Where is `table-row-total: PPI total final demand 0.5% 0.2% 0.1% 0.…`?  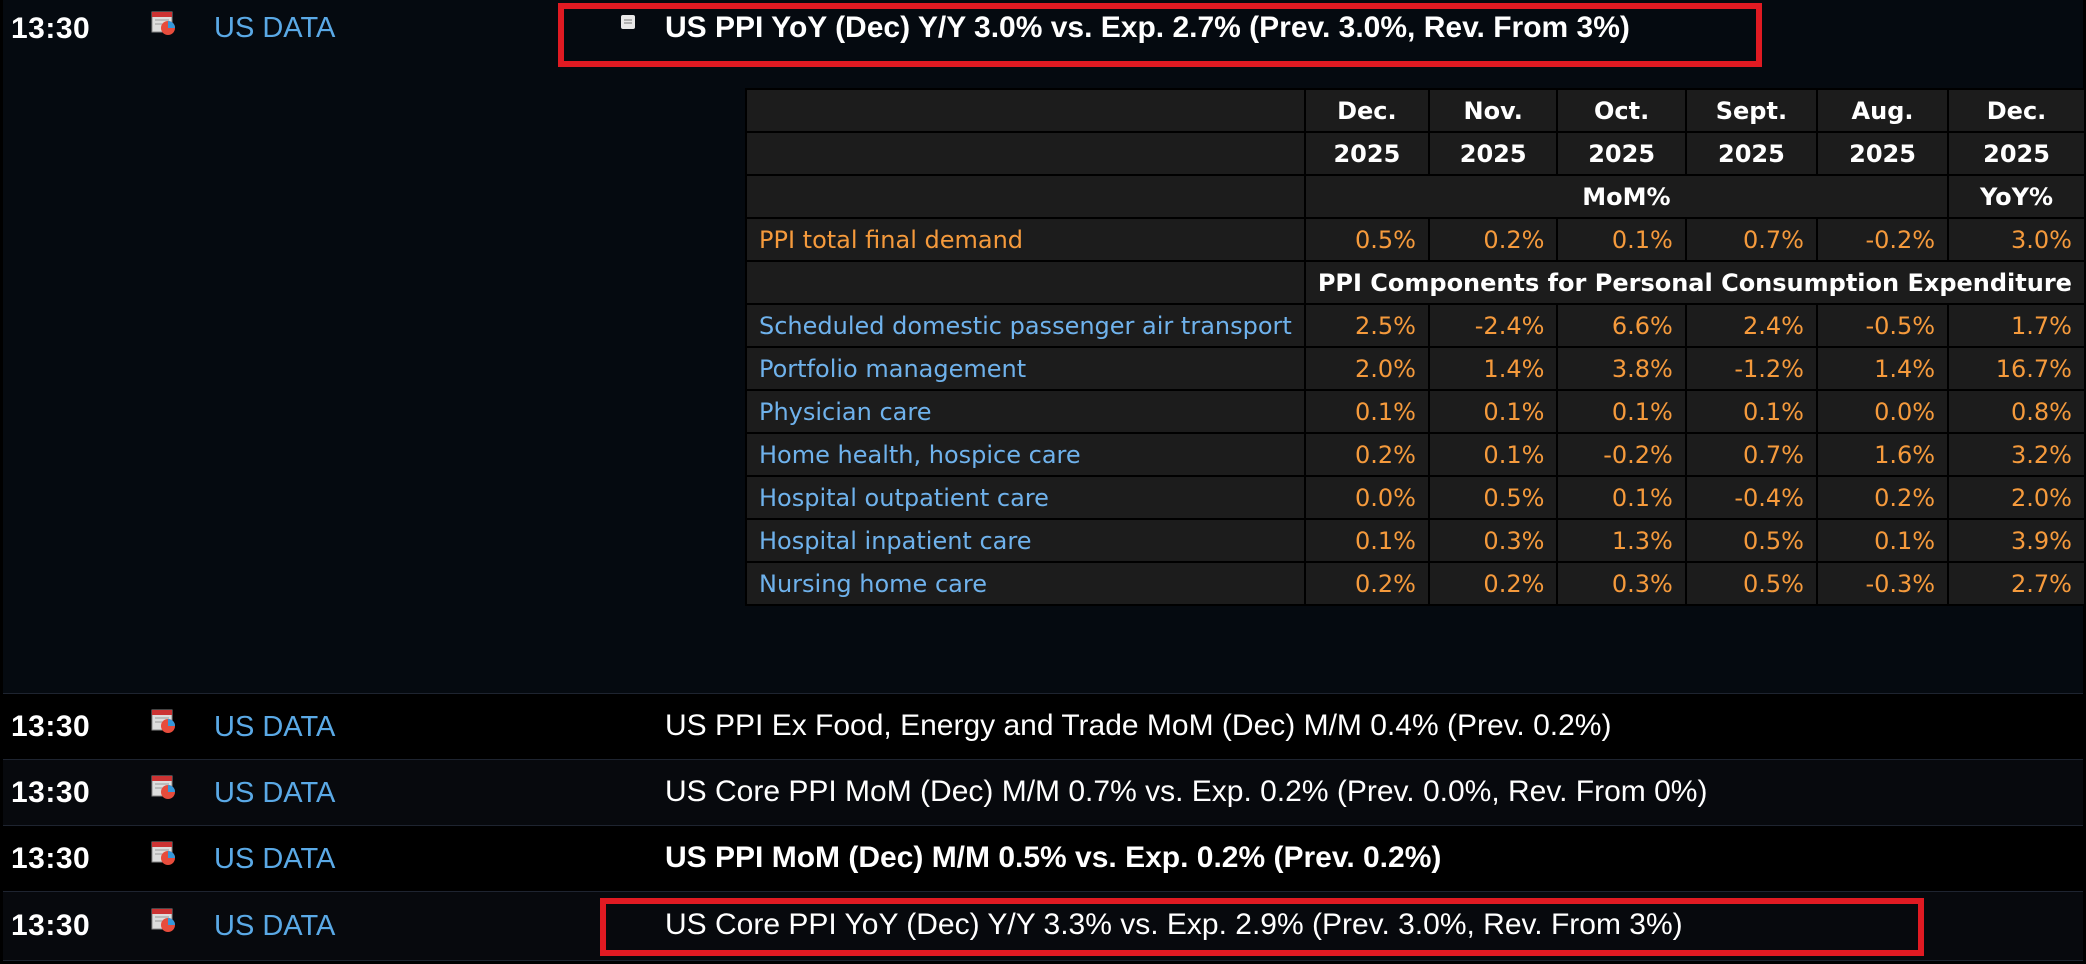
table-row-total: PPI total final demand 0.5% 0.2% 0.1% 0.… is located at coordinates (1415, 239).